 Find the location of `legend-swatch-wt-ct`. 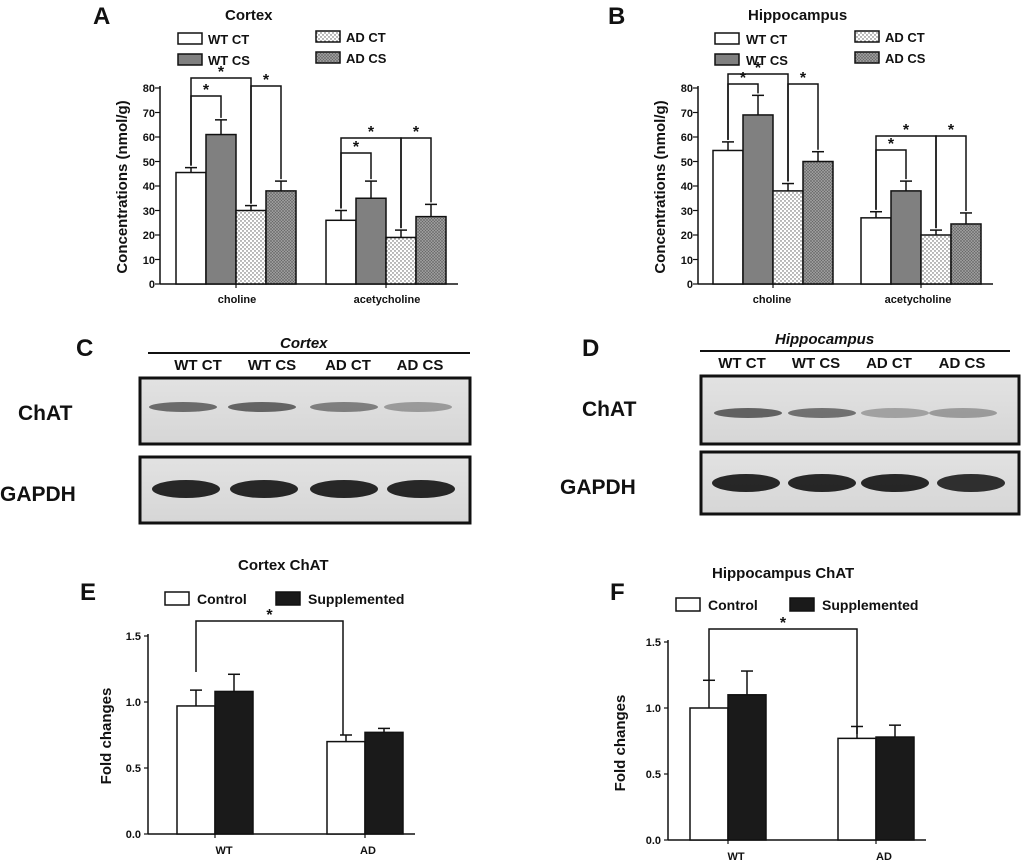

legend-swatch-wt-ct is located at coordinates (190, 38).